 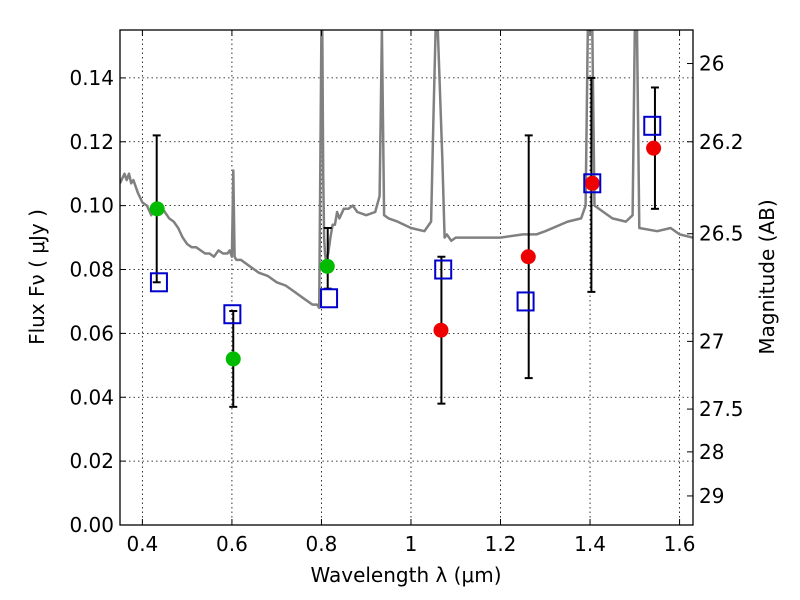 What do you see at coordinates (91, 270) in the screenshot?
I see `y-tick-label: 0.08` at bounding box center [91, 270].